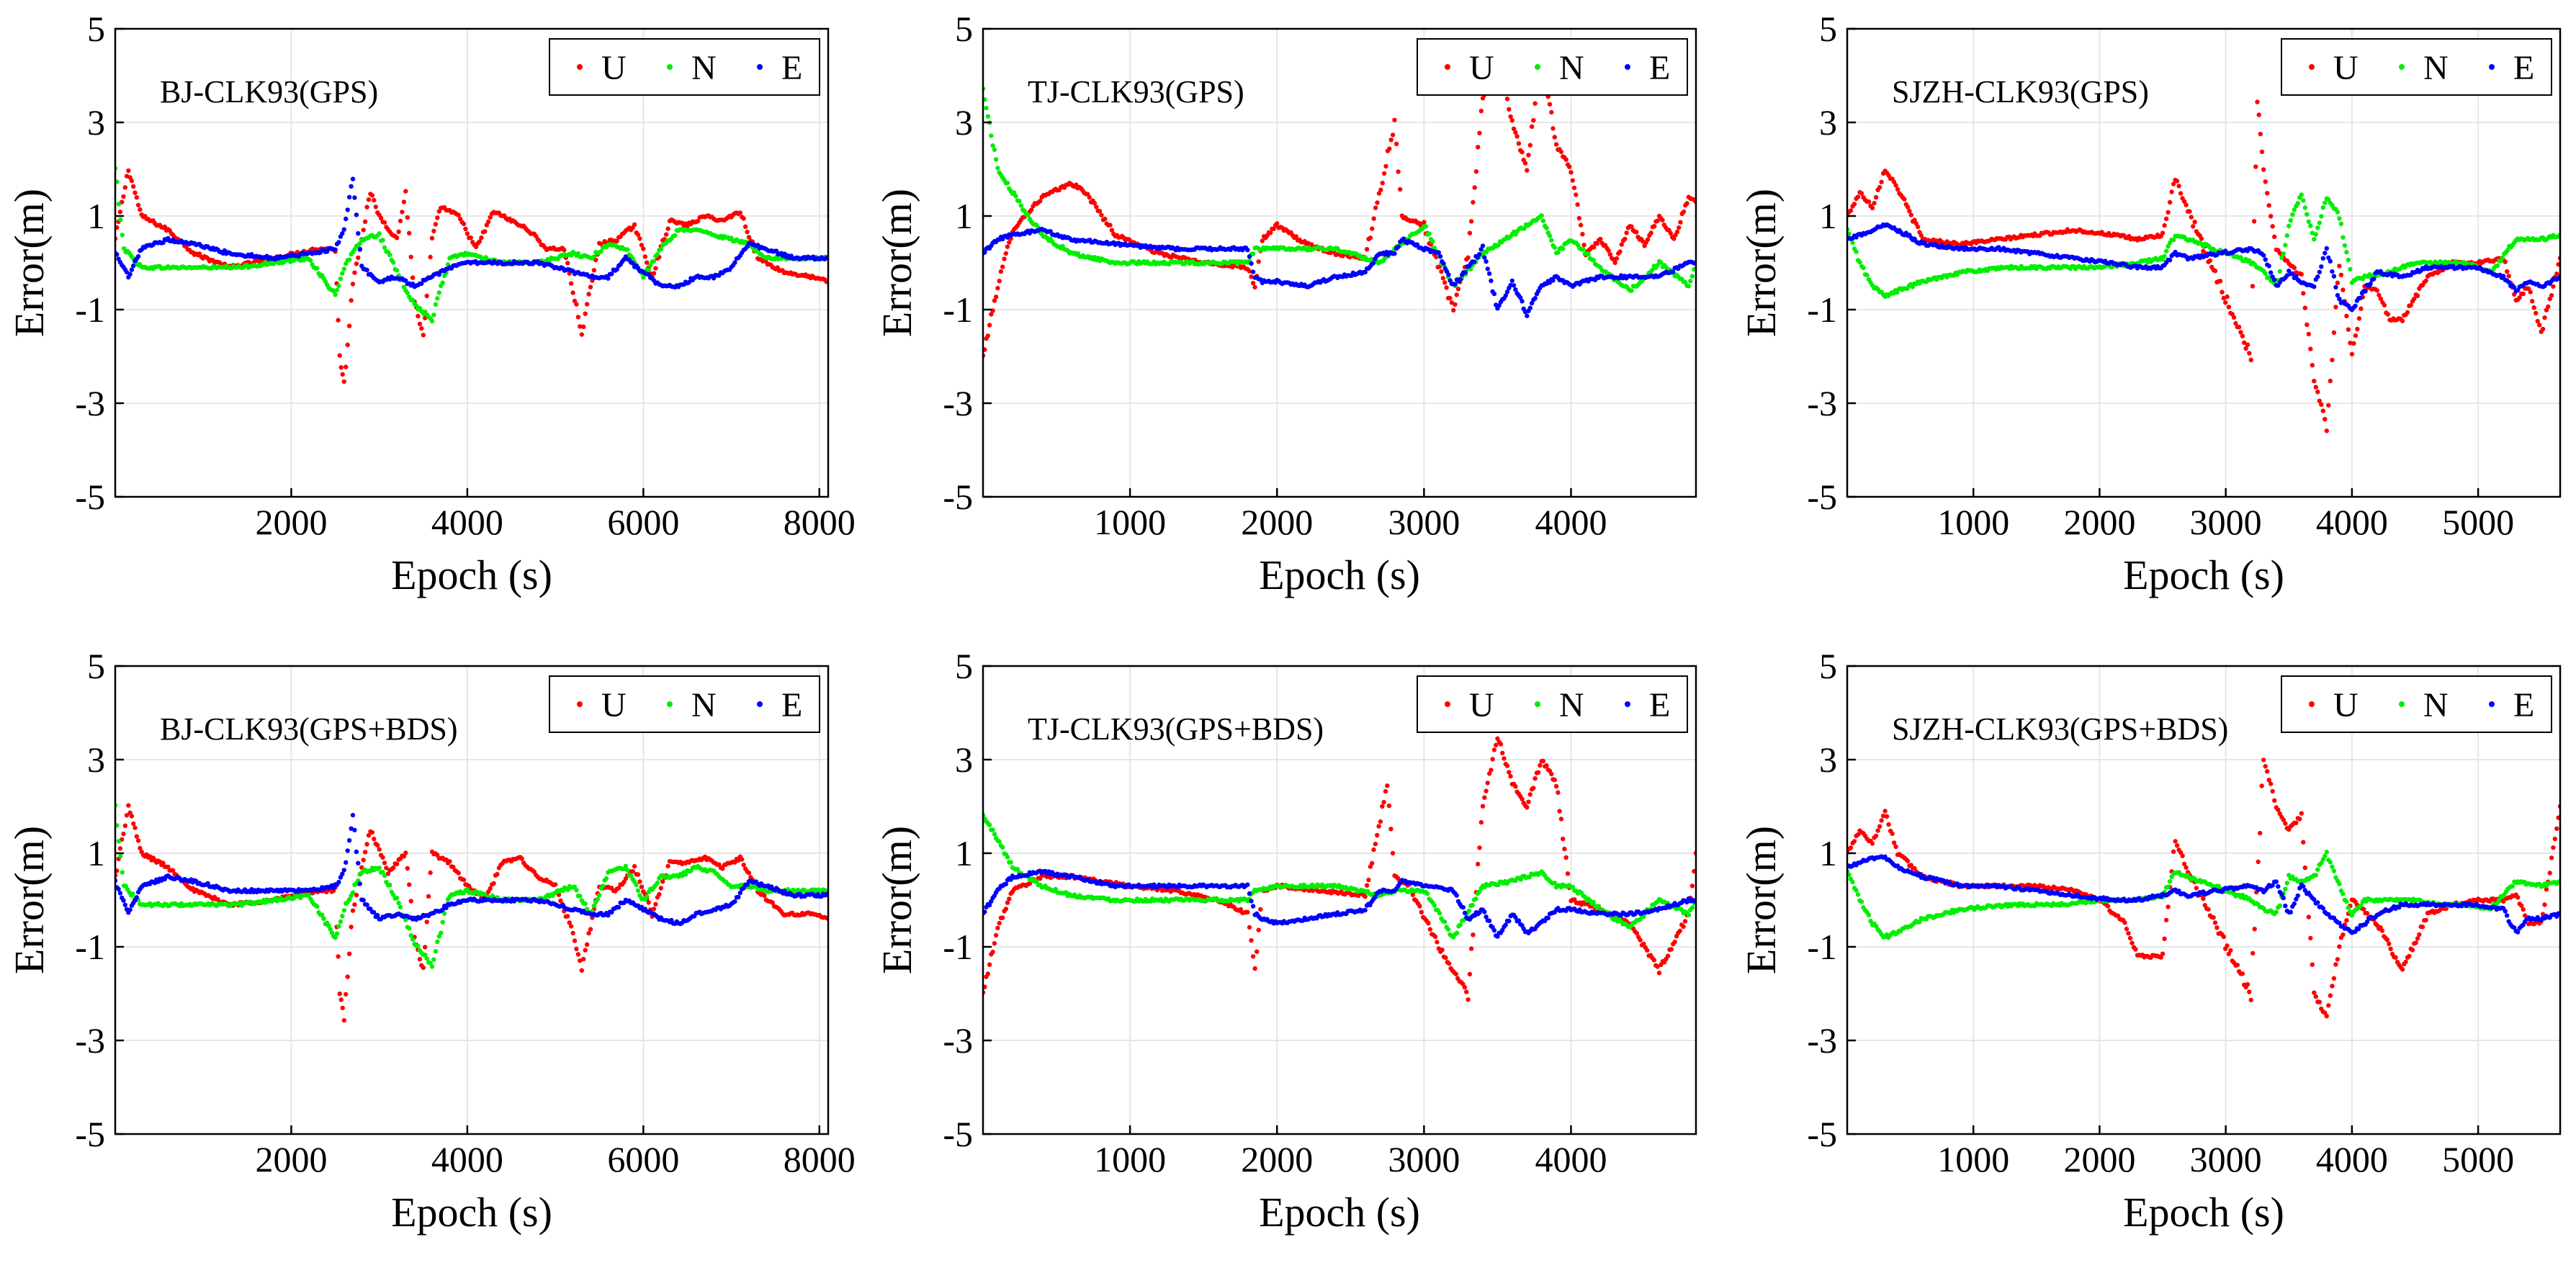 The width and height of the screenshot is (2576, 1273). I want to click on legend-marker-N, so click(2402, 67).